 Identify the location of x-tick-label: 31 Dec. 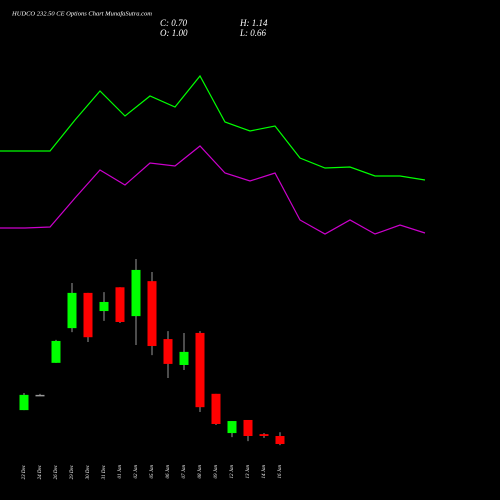
(104, 471).